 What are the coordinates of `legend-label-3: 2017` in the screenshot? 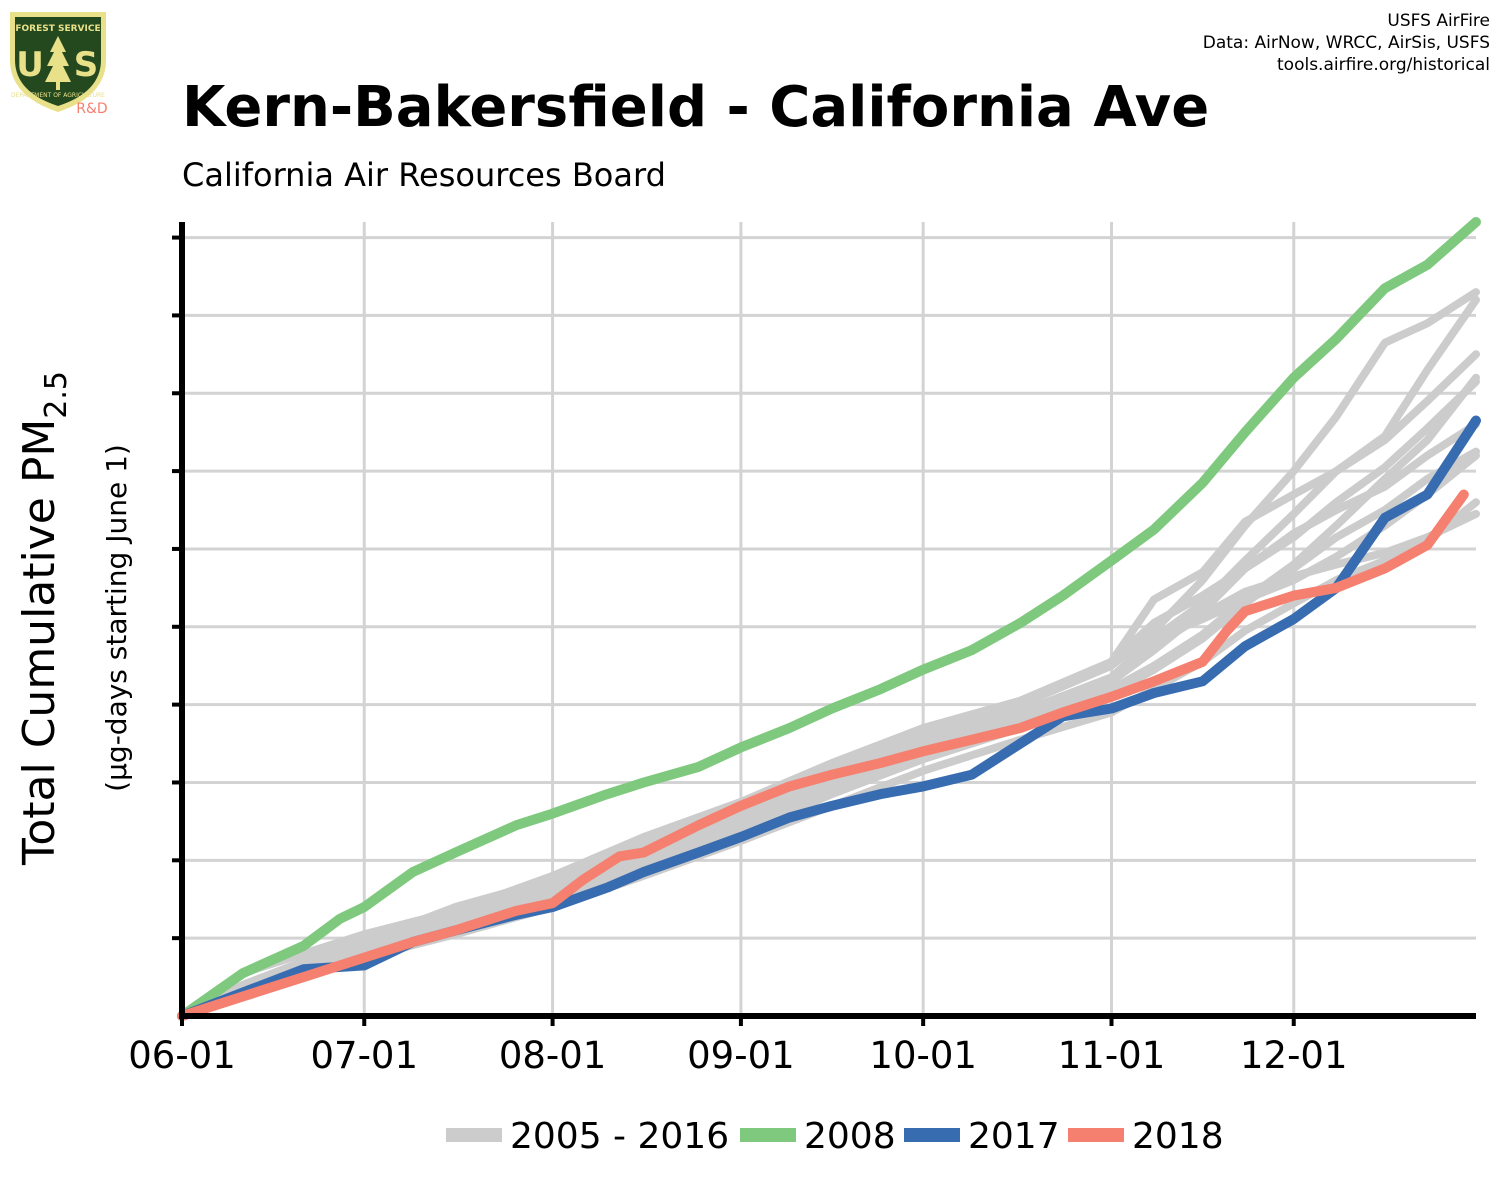 It's located at (1014, 1136).